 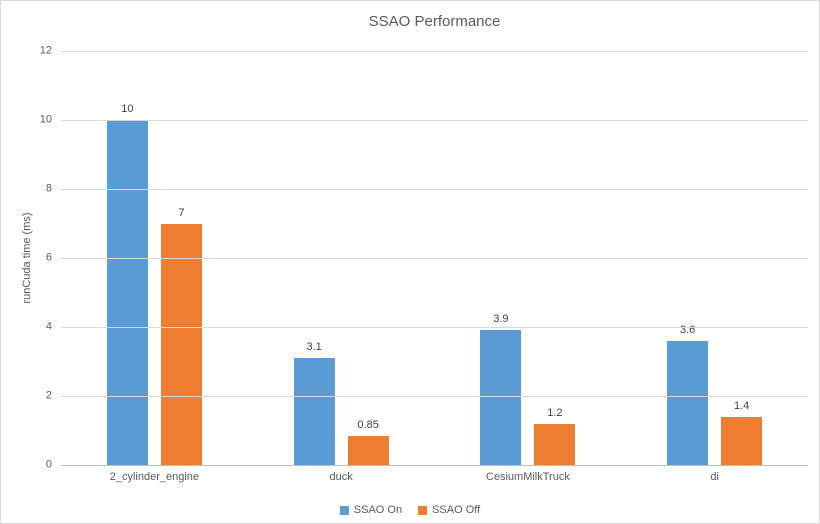 I want to click on bar: 7, so click(x=181, y=336).